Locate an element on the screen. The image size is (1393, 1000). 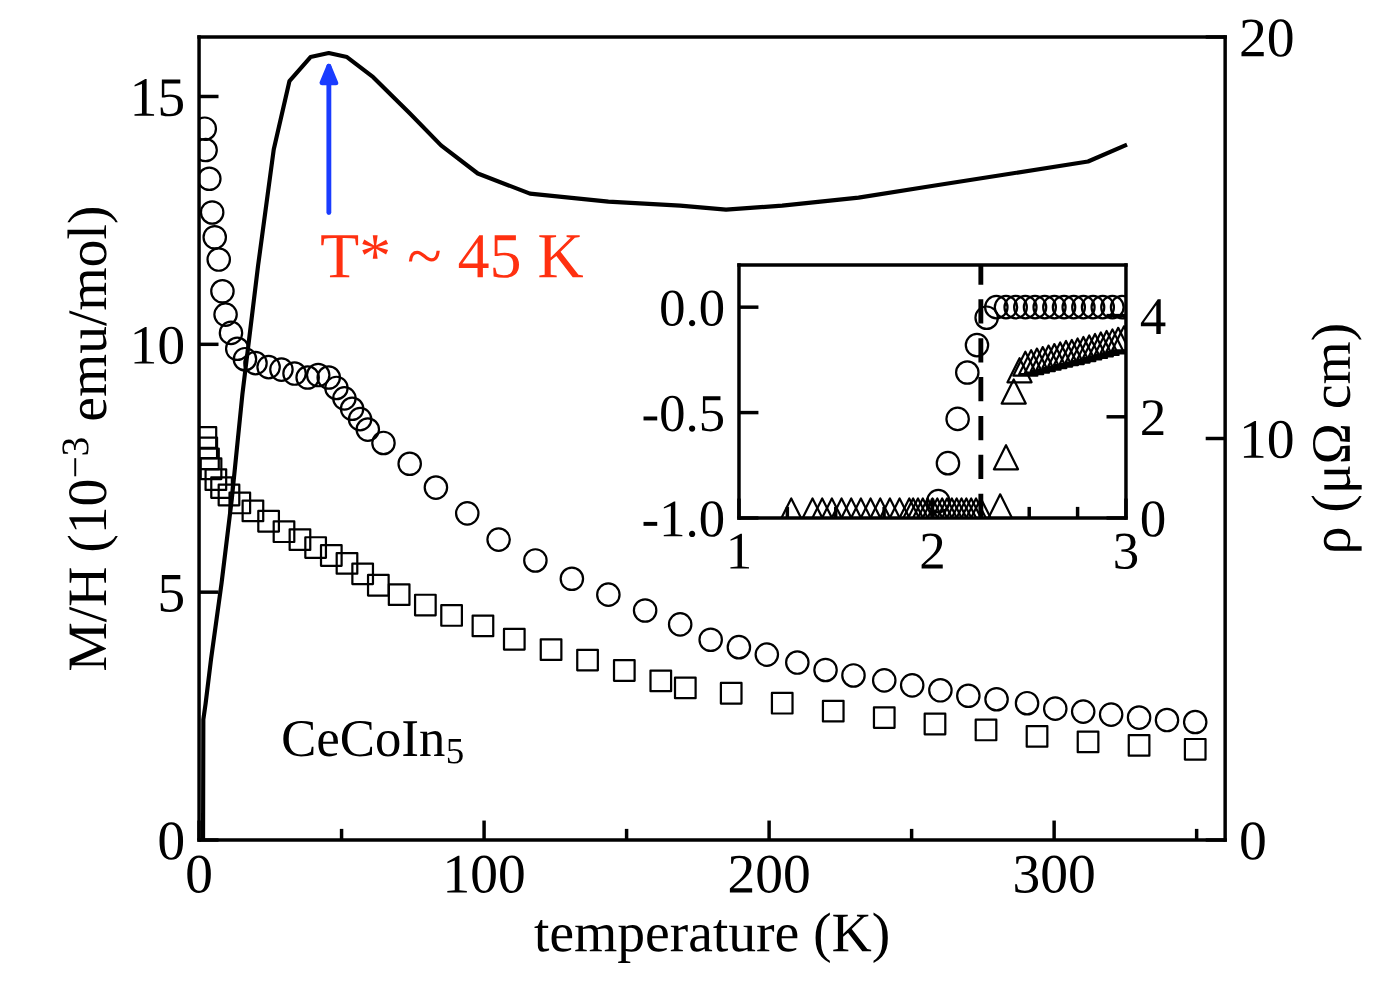
x-tick-label: 2 is located at coordinates (932, 551).